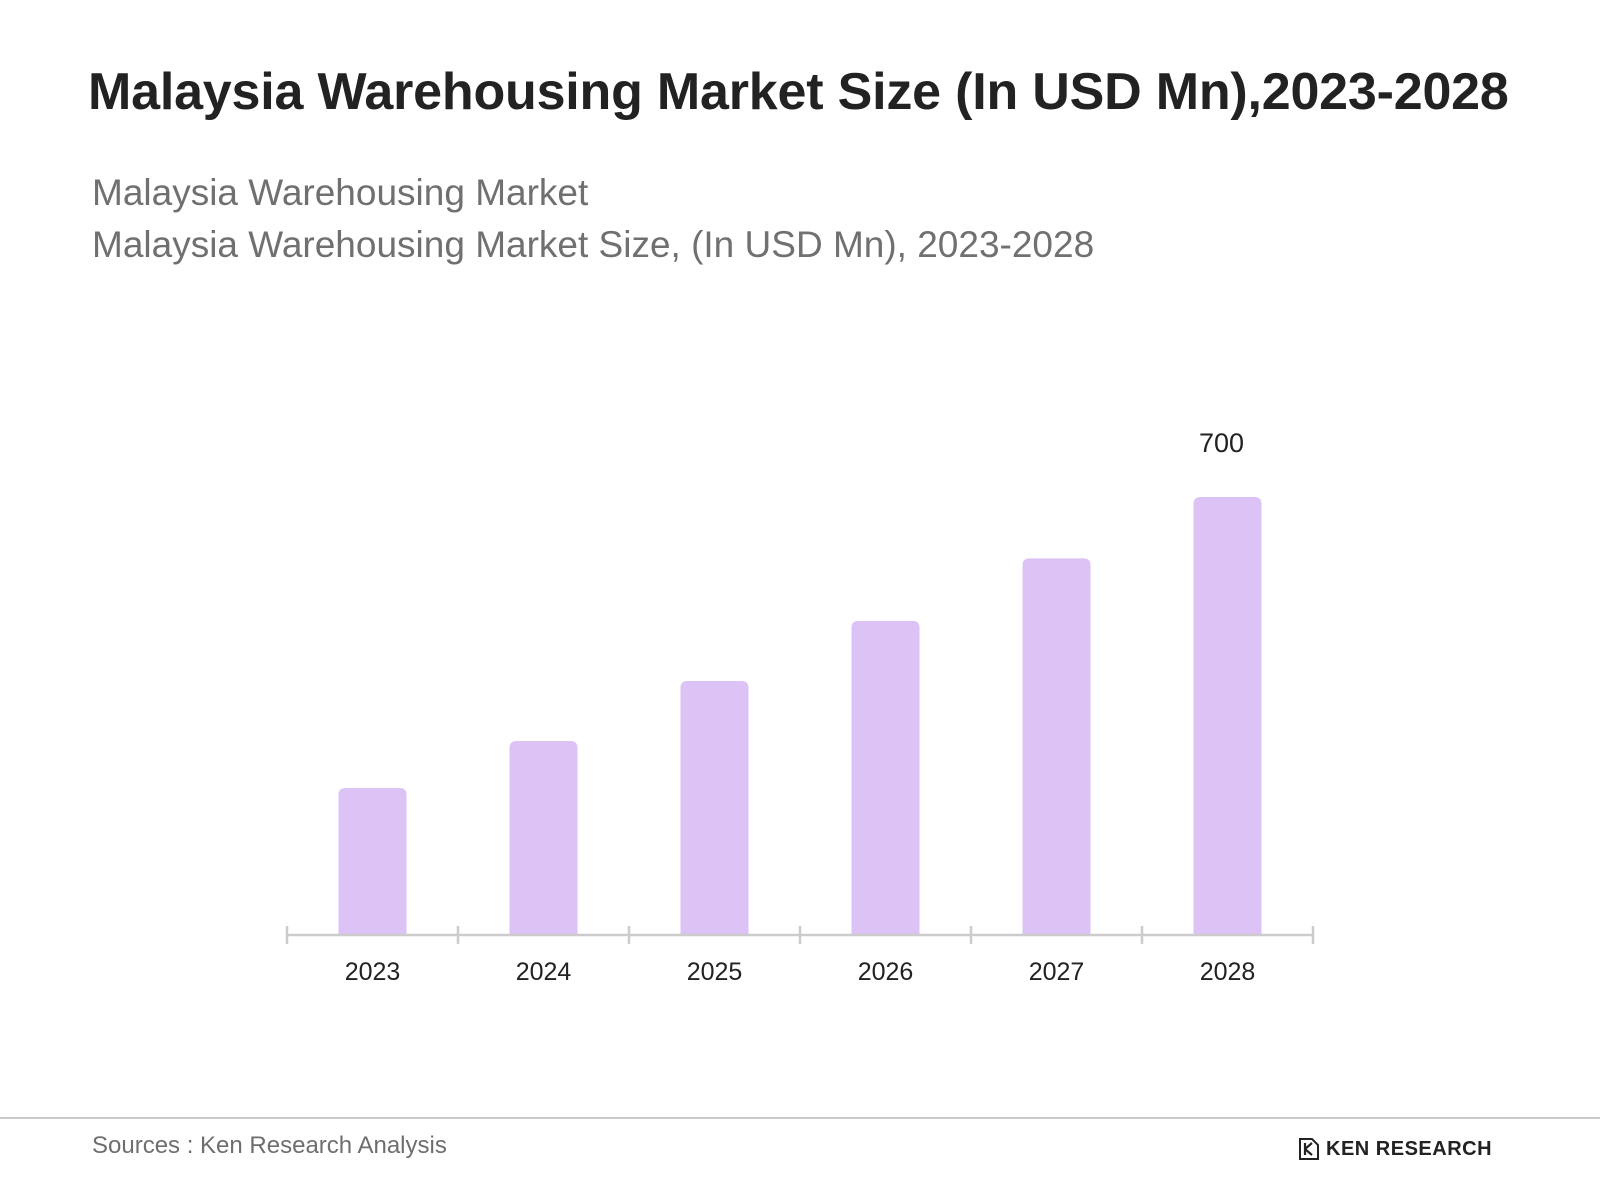 This screenshot has width=1600, height=1200. I want to click on brand-name: KEN RESEARCH, so click(1409, 1148).